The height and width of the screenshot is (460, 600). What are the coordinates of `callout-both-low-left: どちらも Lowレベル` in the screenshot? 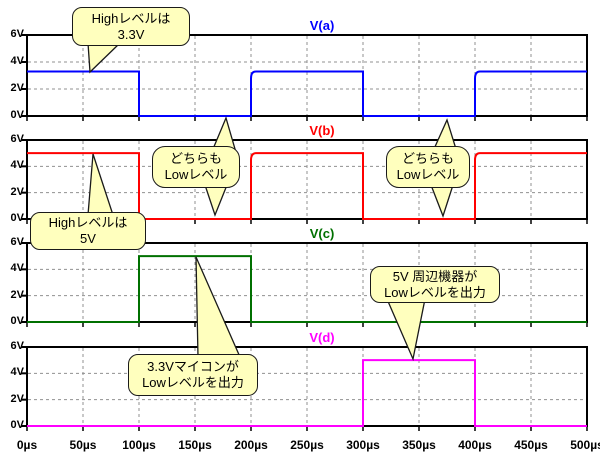 It's located at (196, 167).